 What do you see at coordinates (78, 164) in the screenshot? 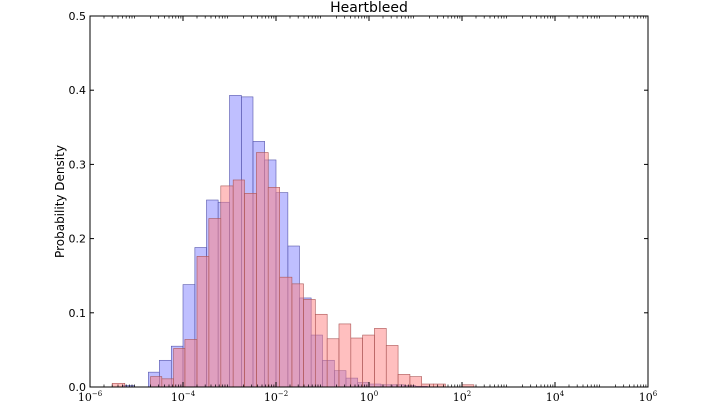
I see `y-tick-label: 0.3` at bounding box center [78, 164].